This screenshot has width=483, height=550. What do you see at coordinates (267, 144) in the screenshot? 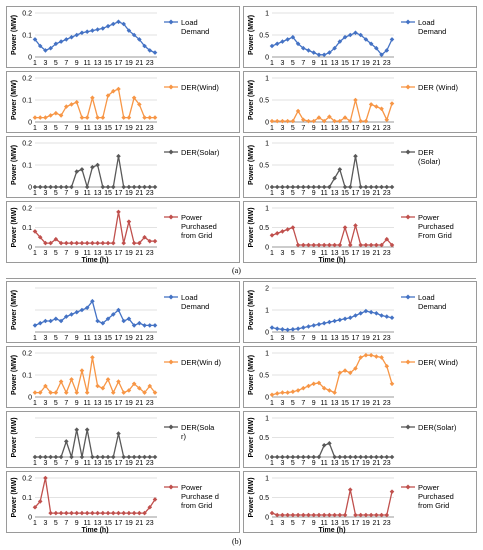
I see `y-tick-label: 1` at bounding box center [267, 144].